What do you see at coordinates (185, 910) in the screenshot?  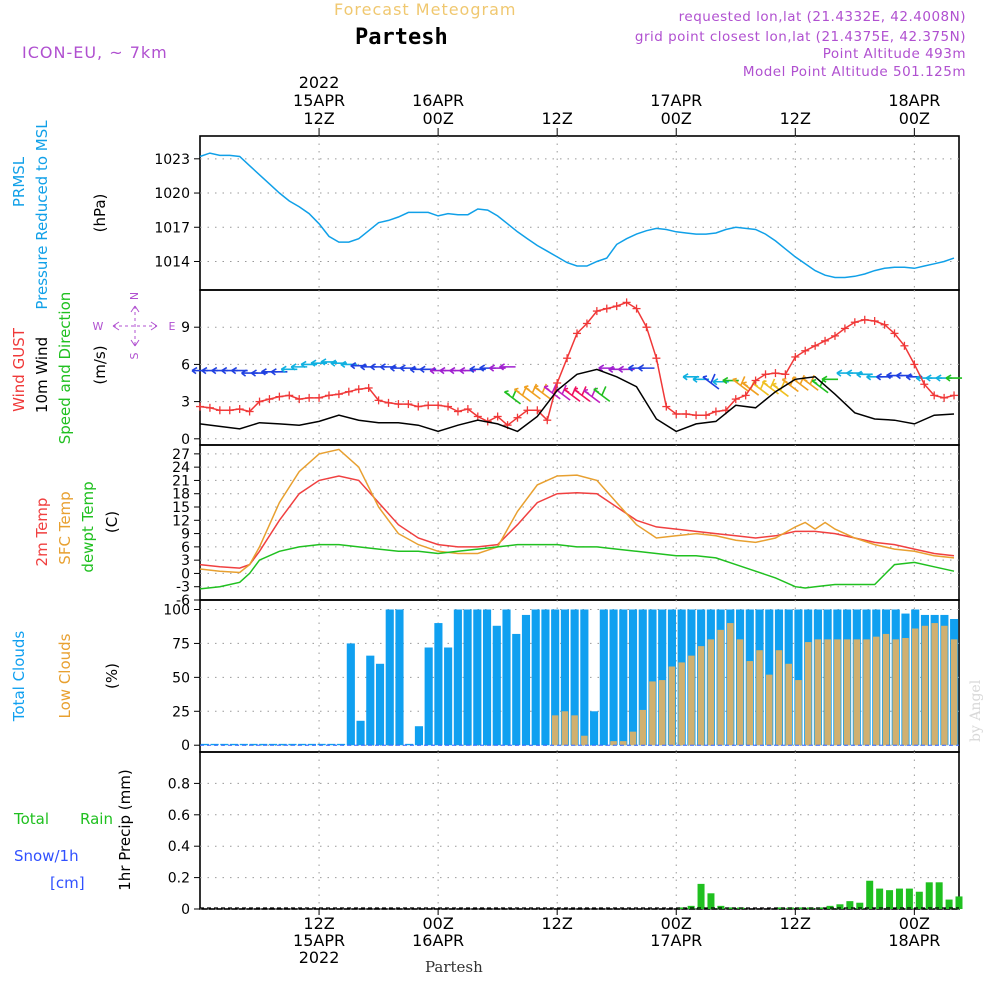 I see `precip-ytick-label: 0` at bounding box center [185, 910].